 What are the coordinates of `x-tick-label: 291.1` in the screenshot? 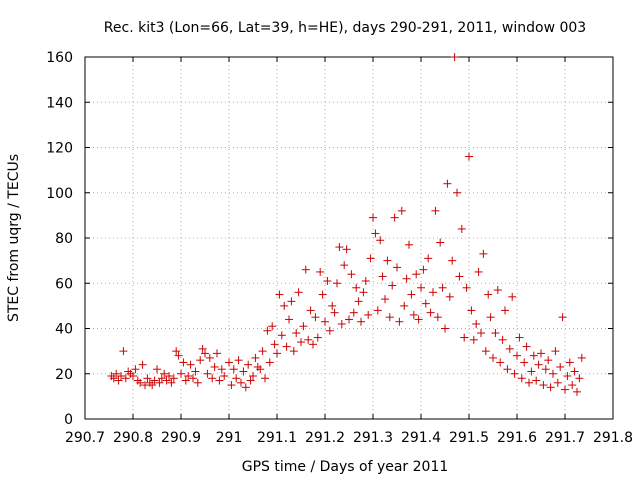 It's located at (277, 438).